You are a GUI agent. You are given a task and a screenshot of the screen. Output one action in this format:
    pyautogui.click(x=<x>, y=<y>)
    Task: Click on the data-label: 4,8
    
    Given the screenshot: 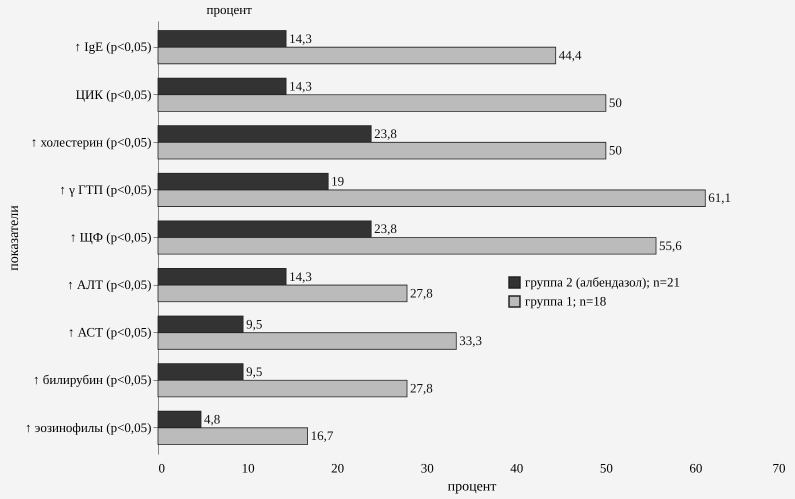 What is the action you would take?
    pyautogui.click(x=212, y=419)
    